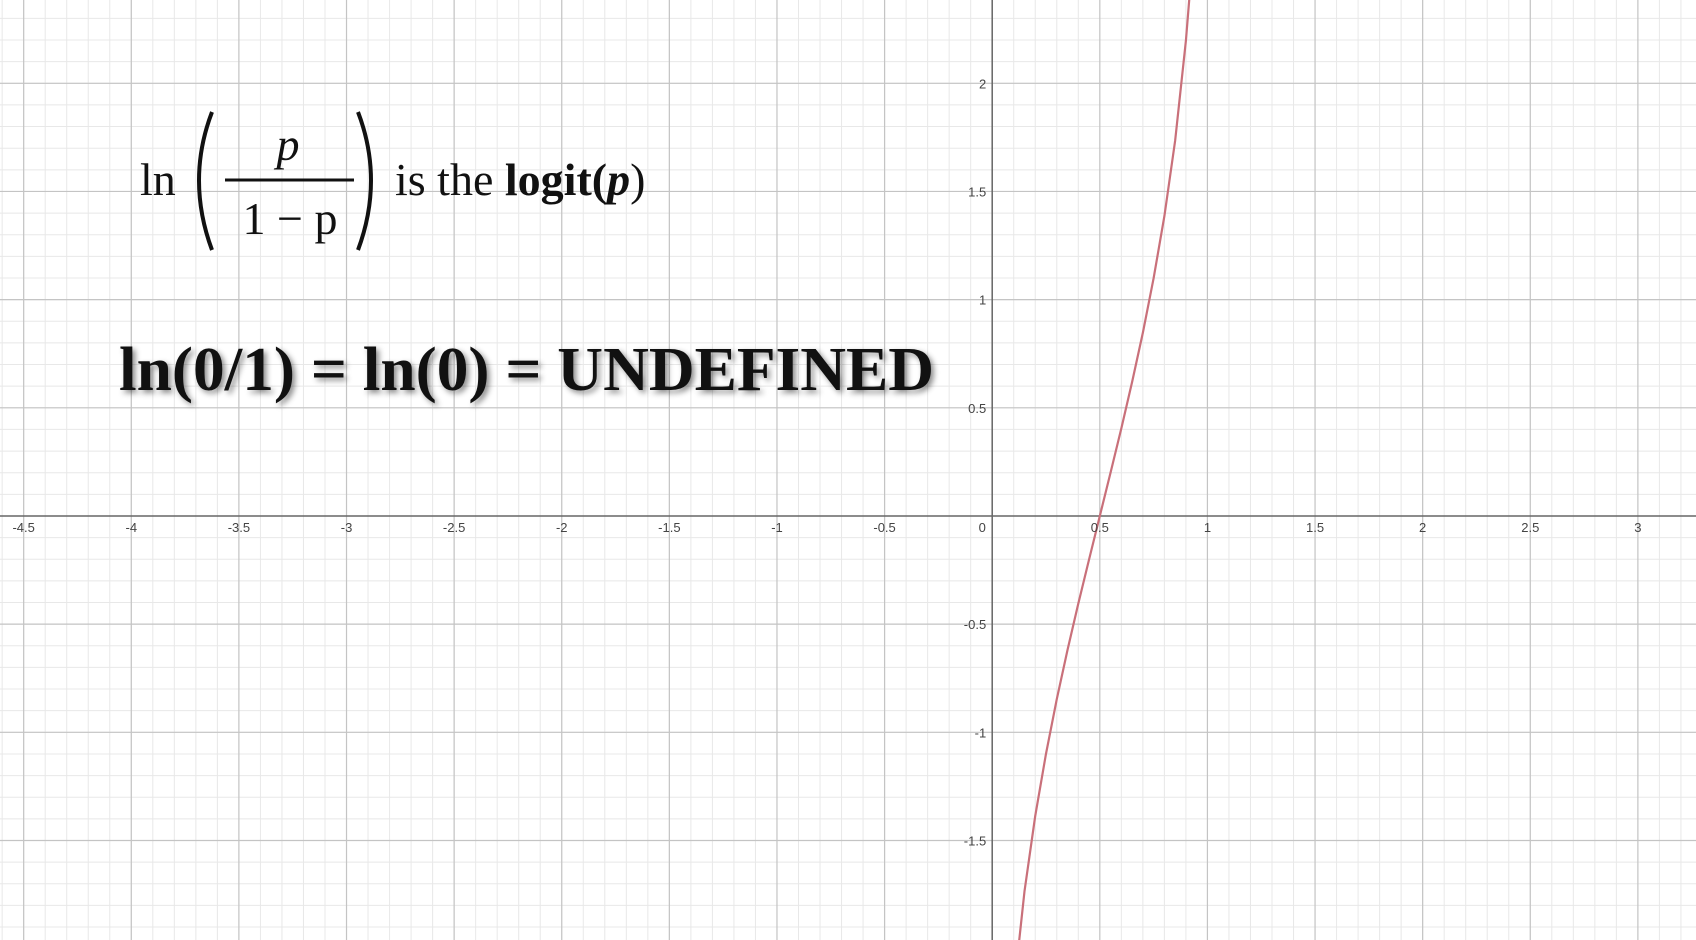 The image size is (1696, 940). Describe the element at coordinates (1315, 527) in the screenshot. I see `x-tick-label: 1.5` at that location.